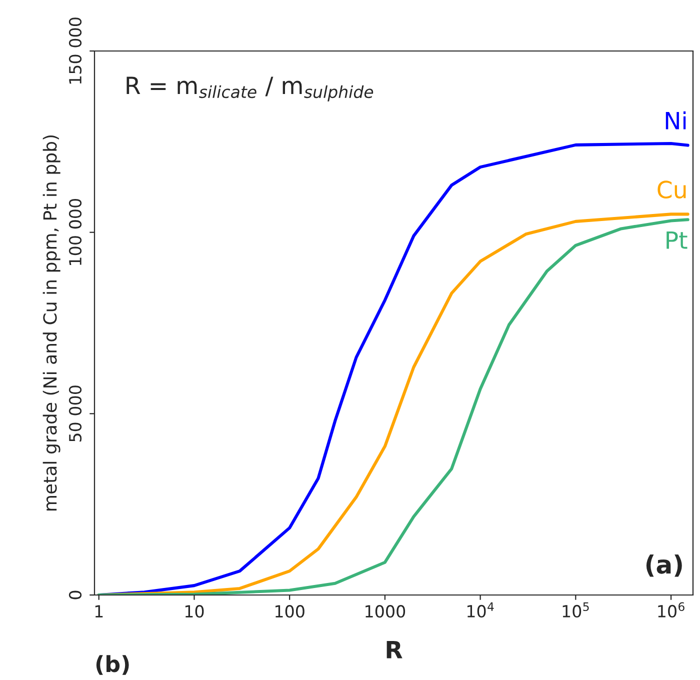 The image size is (700, 680). Describe the element at coordinates (394, 649) in the screenshot. I see `x-axis-title: R` at that location.